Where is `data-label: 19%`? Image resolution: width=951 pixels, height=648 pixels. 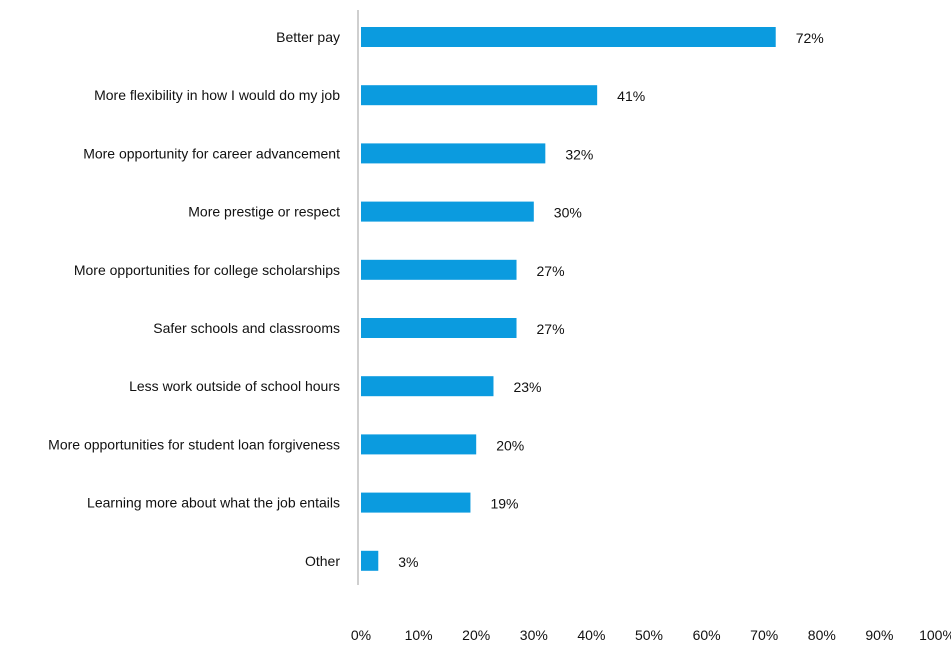 data-label: 19% is located at coordinates (504, 504).